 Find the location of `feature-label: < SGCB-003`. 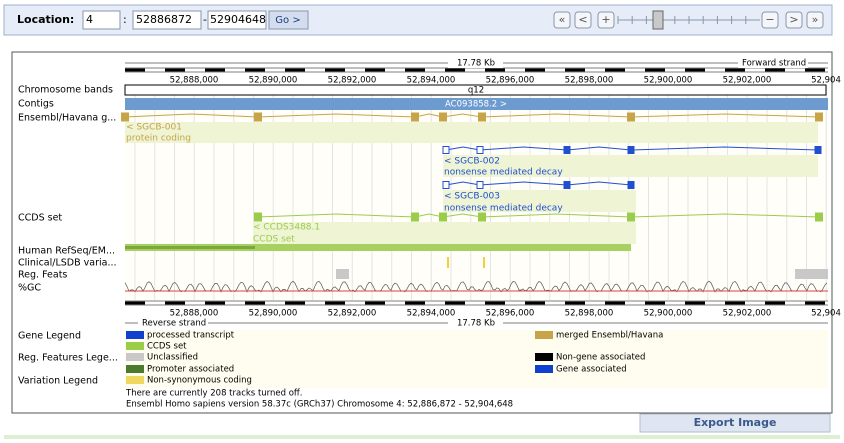

feature-label: < SGCB-003 is located at coordinates (472, 197).